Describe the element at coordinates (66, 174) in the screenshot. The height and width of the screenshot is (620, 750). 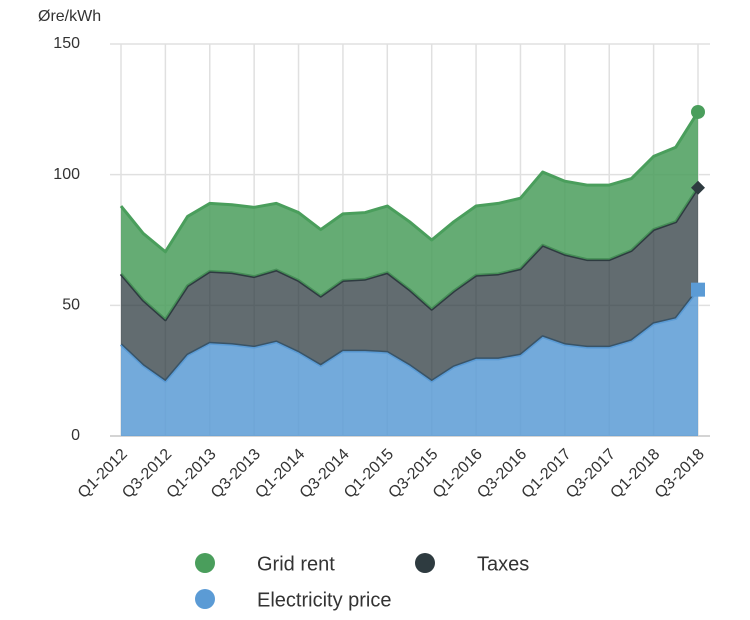
I see `y-tick-label: 100` at that location.